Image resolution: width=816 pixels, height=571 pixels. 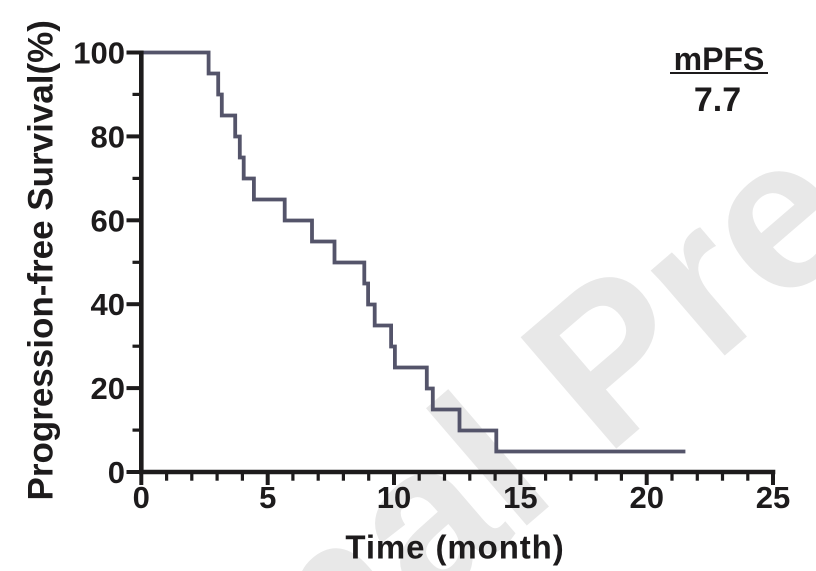 I want to click on svg-text: 80, so click(x=108, y=136).